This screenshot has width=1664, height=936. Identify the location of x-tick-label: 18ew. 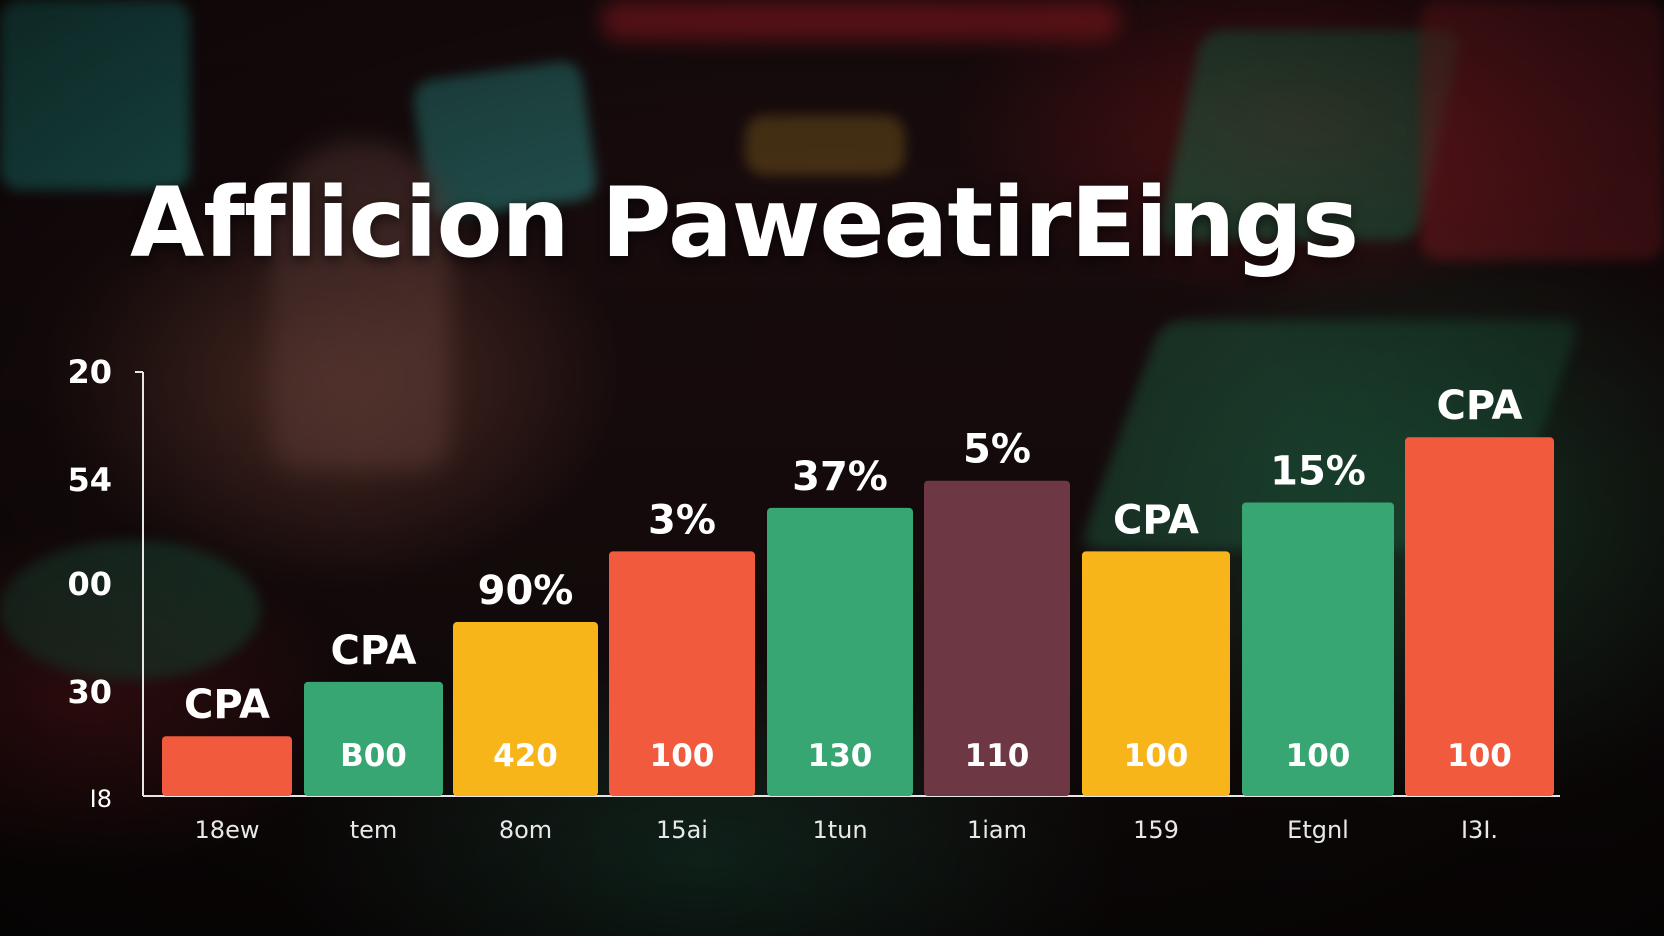
(227, 830).